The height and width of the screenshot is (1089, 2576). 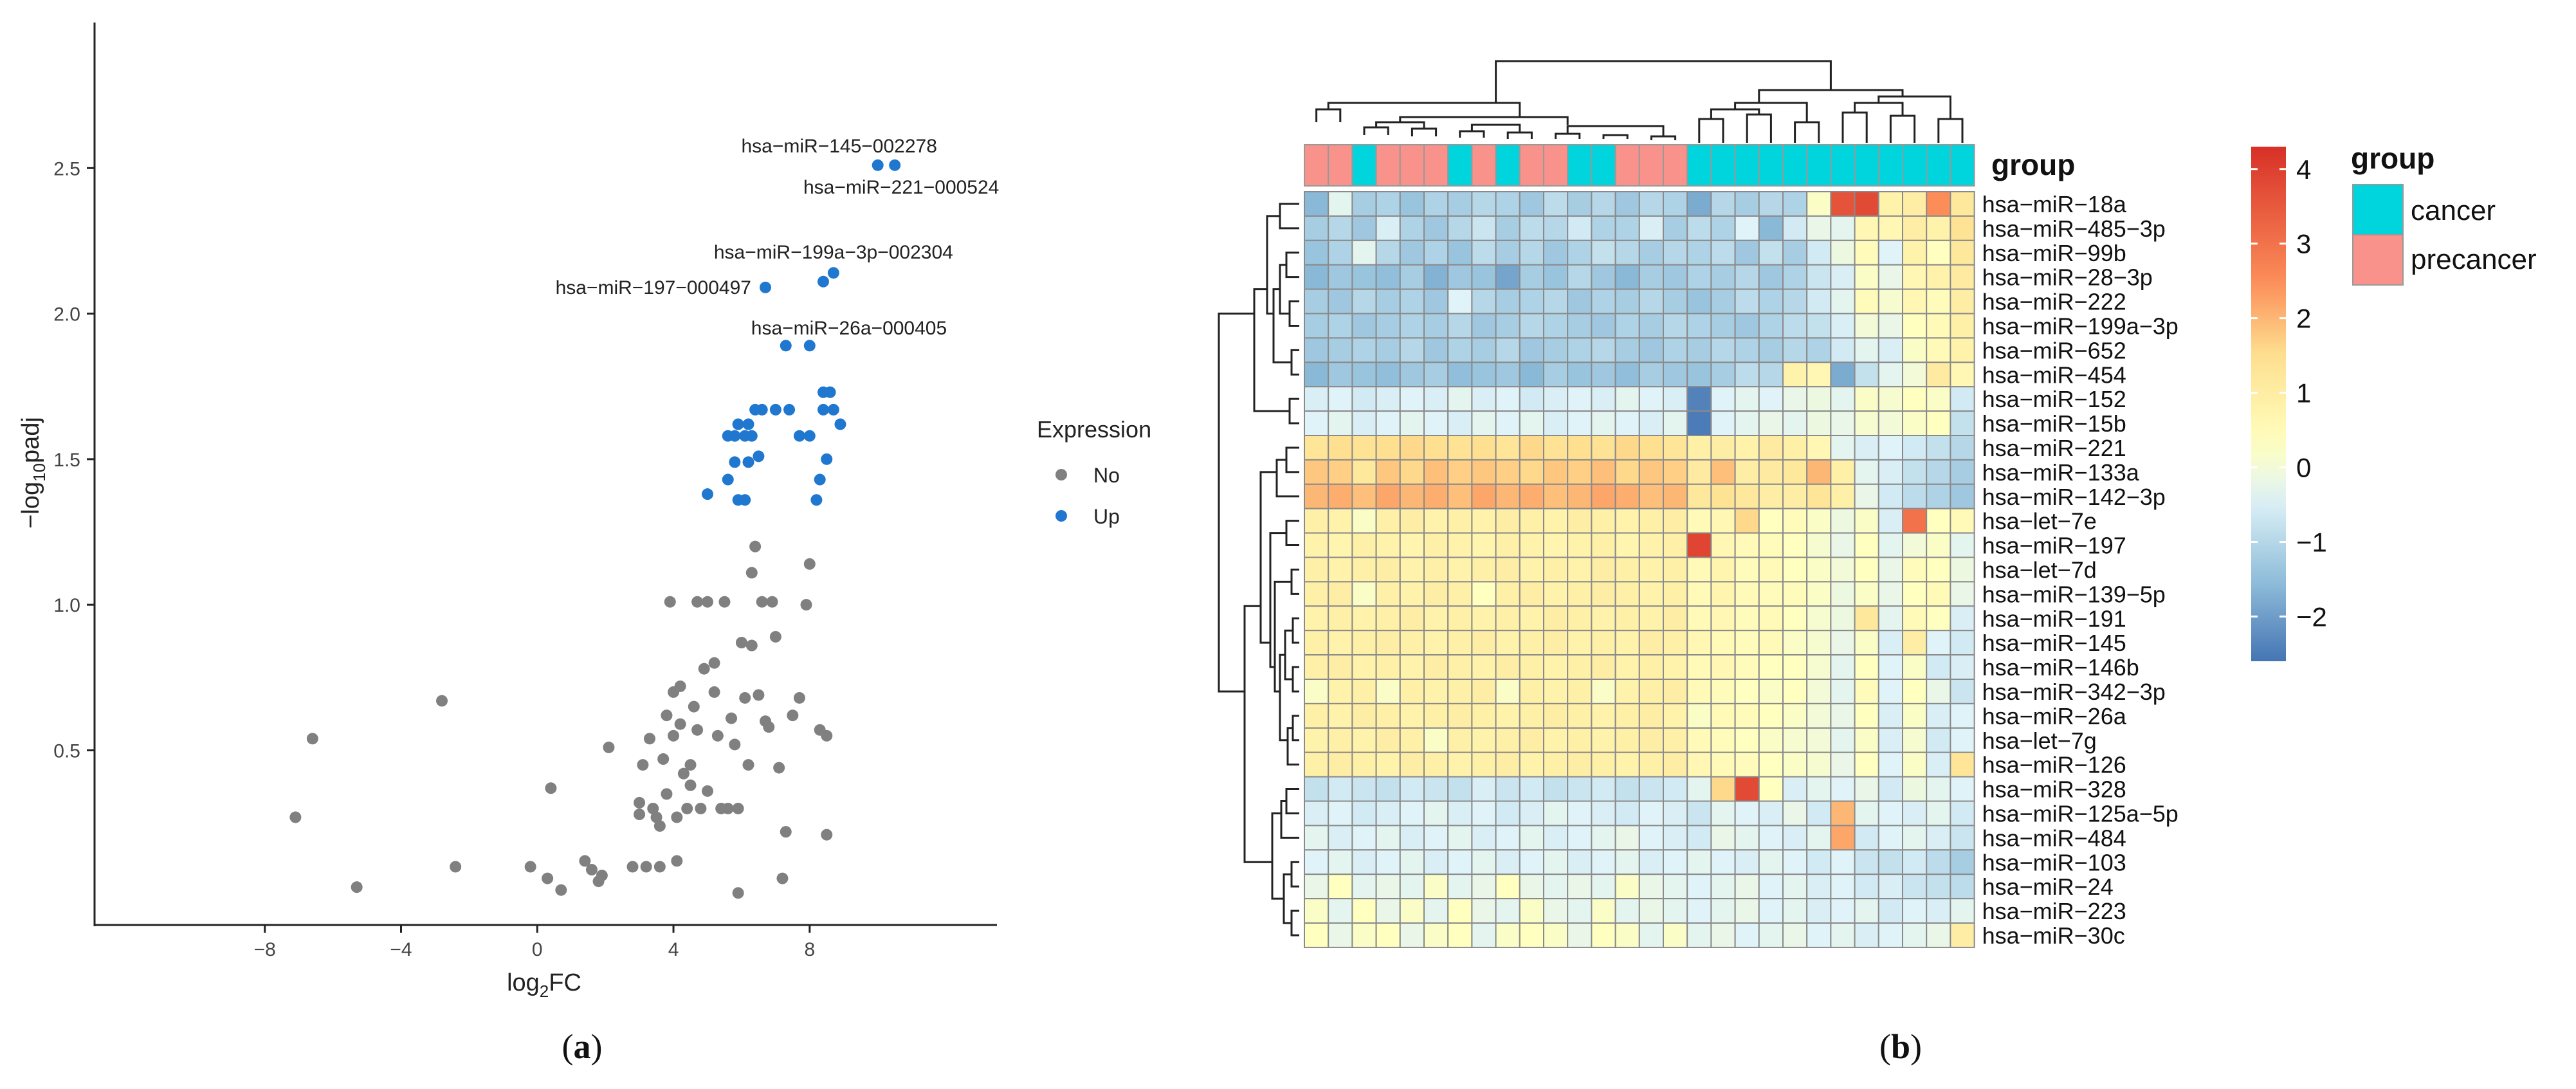 I want to click on legend-label-up: Up, so click(x=1106, y=516).